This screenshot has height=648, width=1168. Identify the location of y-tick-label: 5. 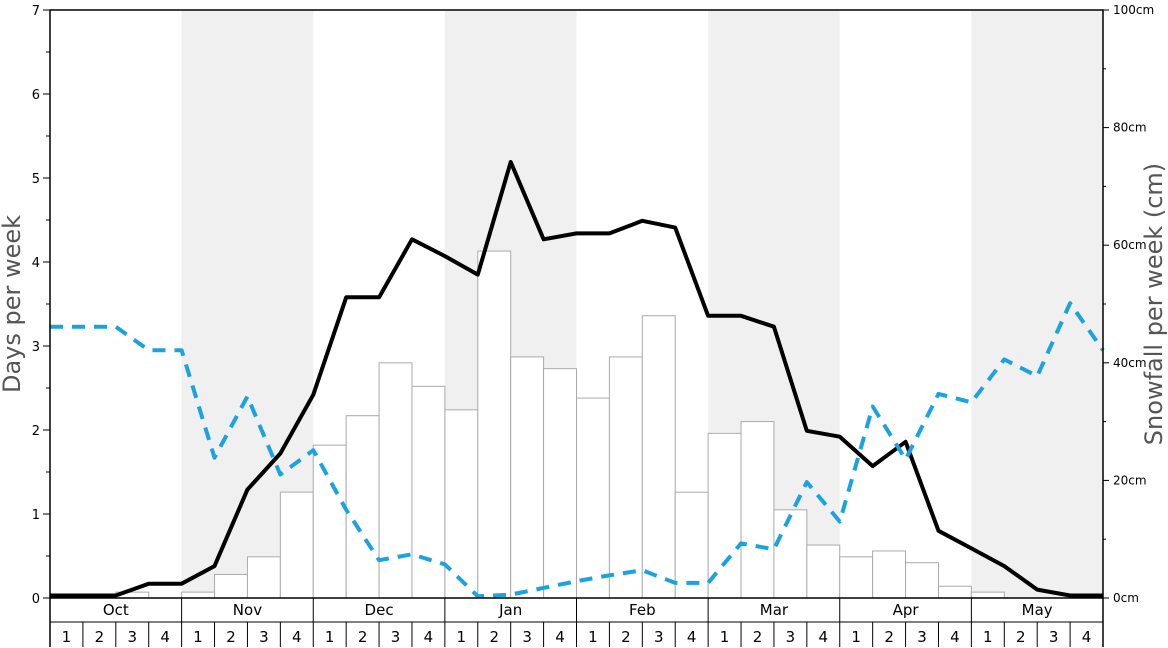
(36, 179).